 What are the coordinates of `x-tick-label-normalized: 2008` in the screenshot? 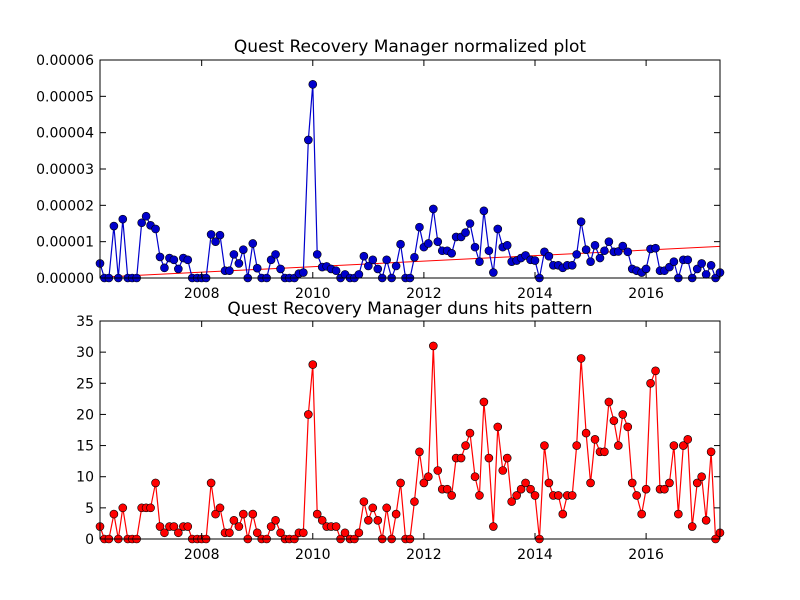 It's located at (202, 294).